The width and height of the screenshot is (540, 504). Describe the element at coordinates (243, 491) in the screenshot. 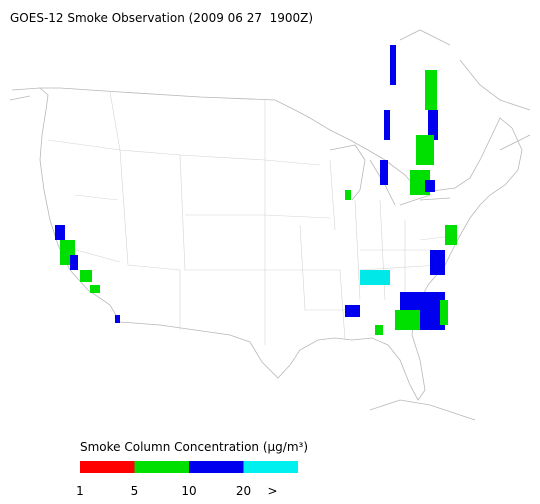

I see `colorbar-tick-label: 20` at that location.